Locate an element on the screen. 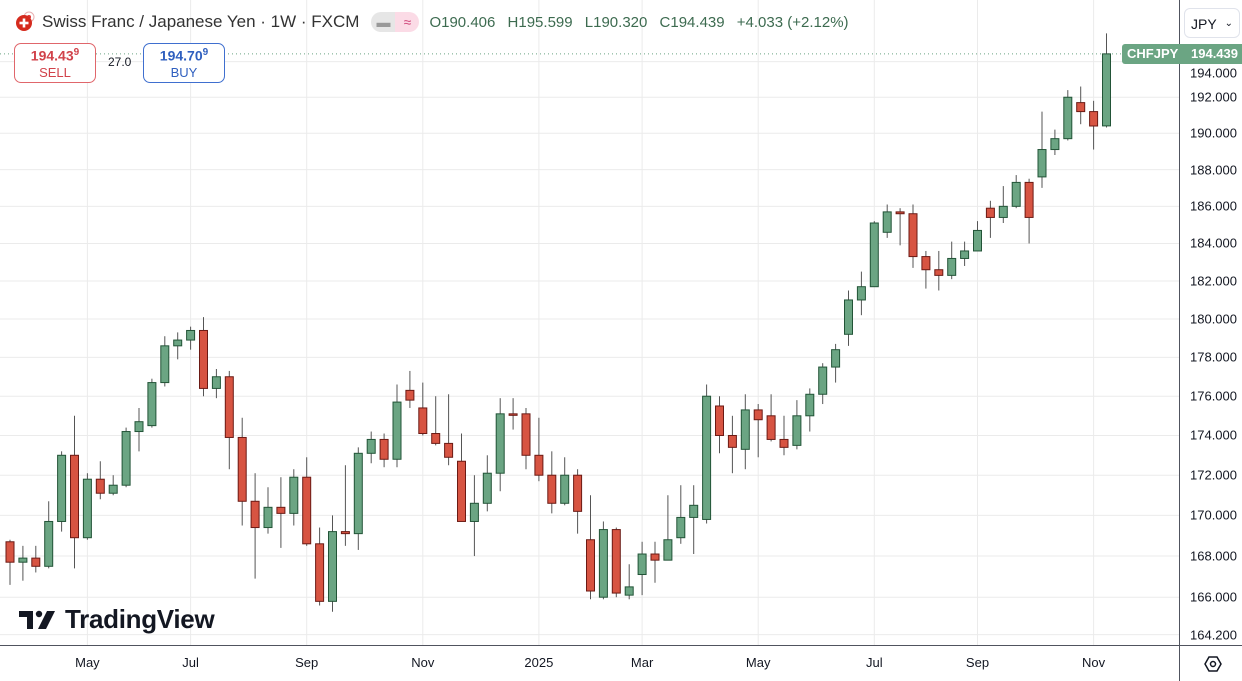  current-price-value: 194.439 is located at coordinates (1211, 53).